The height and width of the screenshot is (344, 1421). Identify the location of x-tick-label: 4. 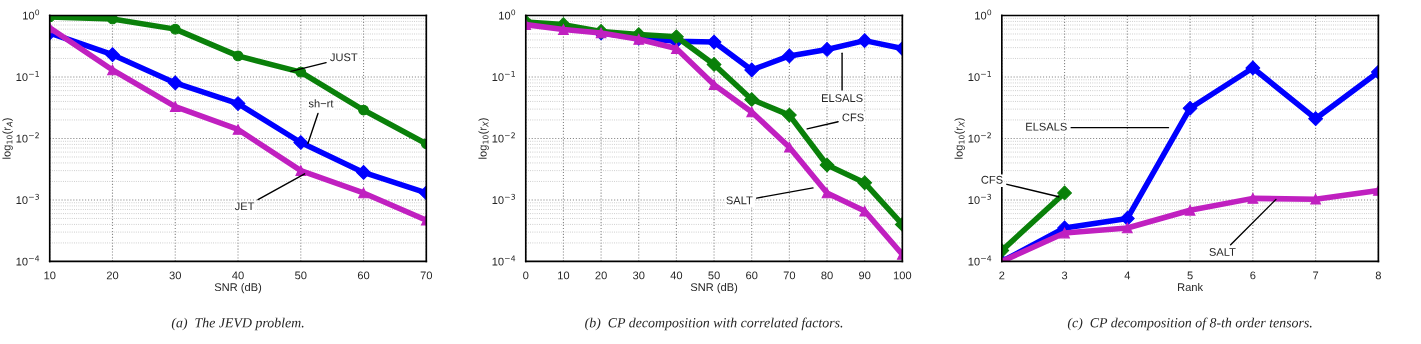
(1127, 275).